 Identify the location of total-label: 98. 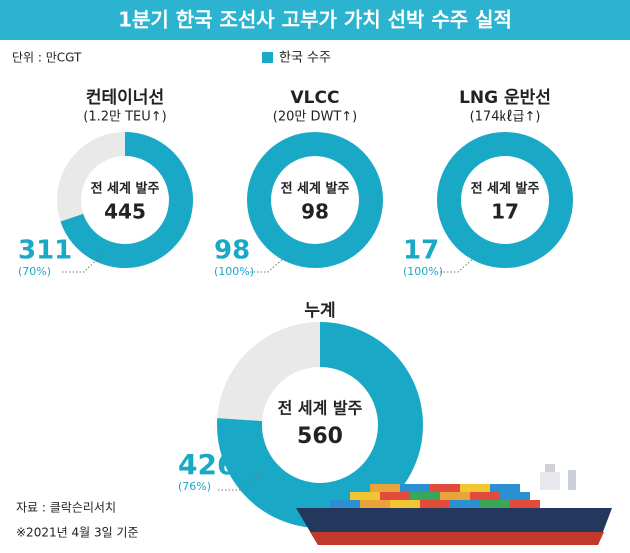
(315, 212).